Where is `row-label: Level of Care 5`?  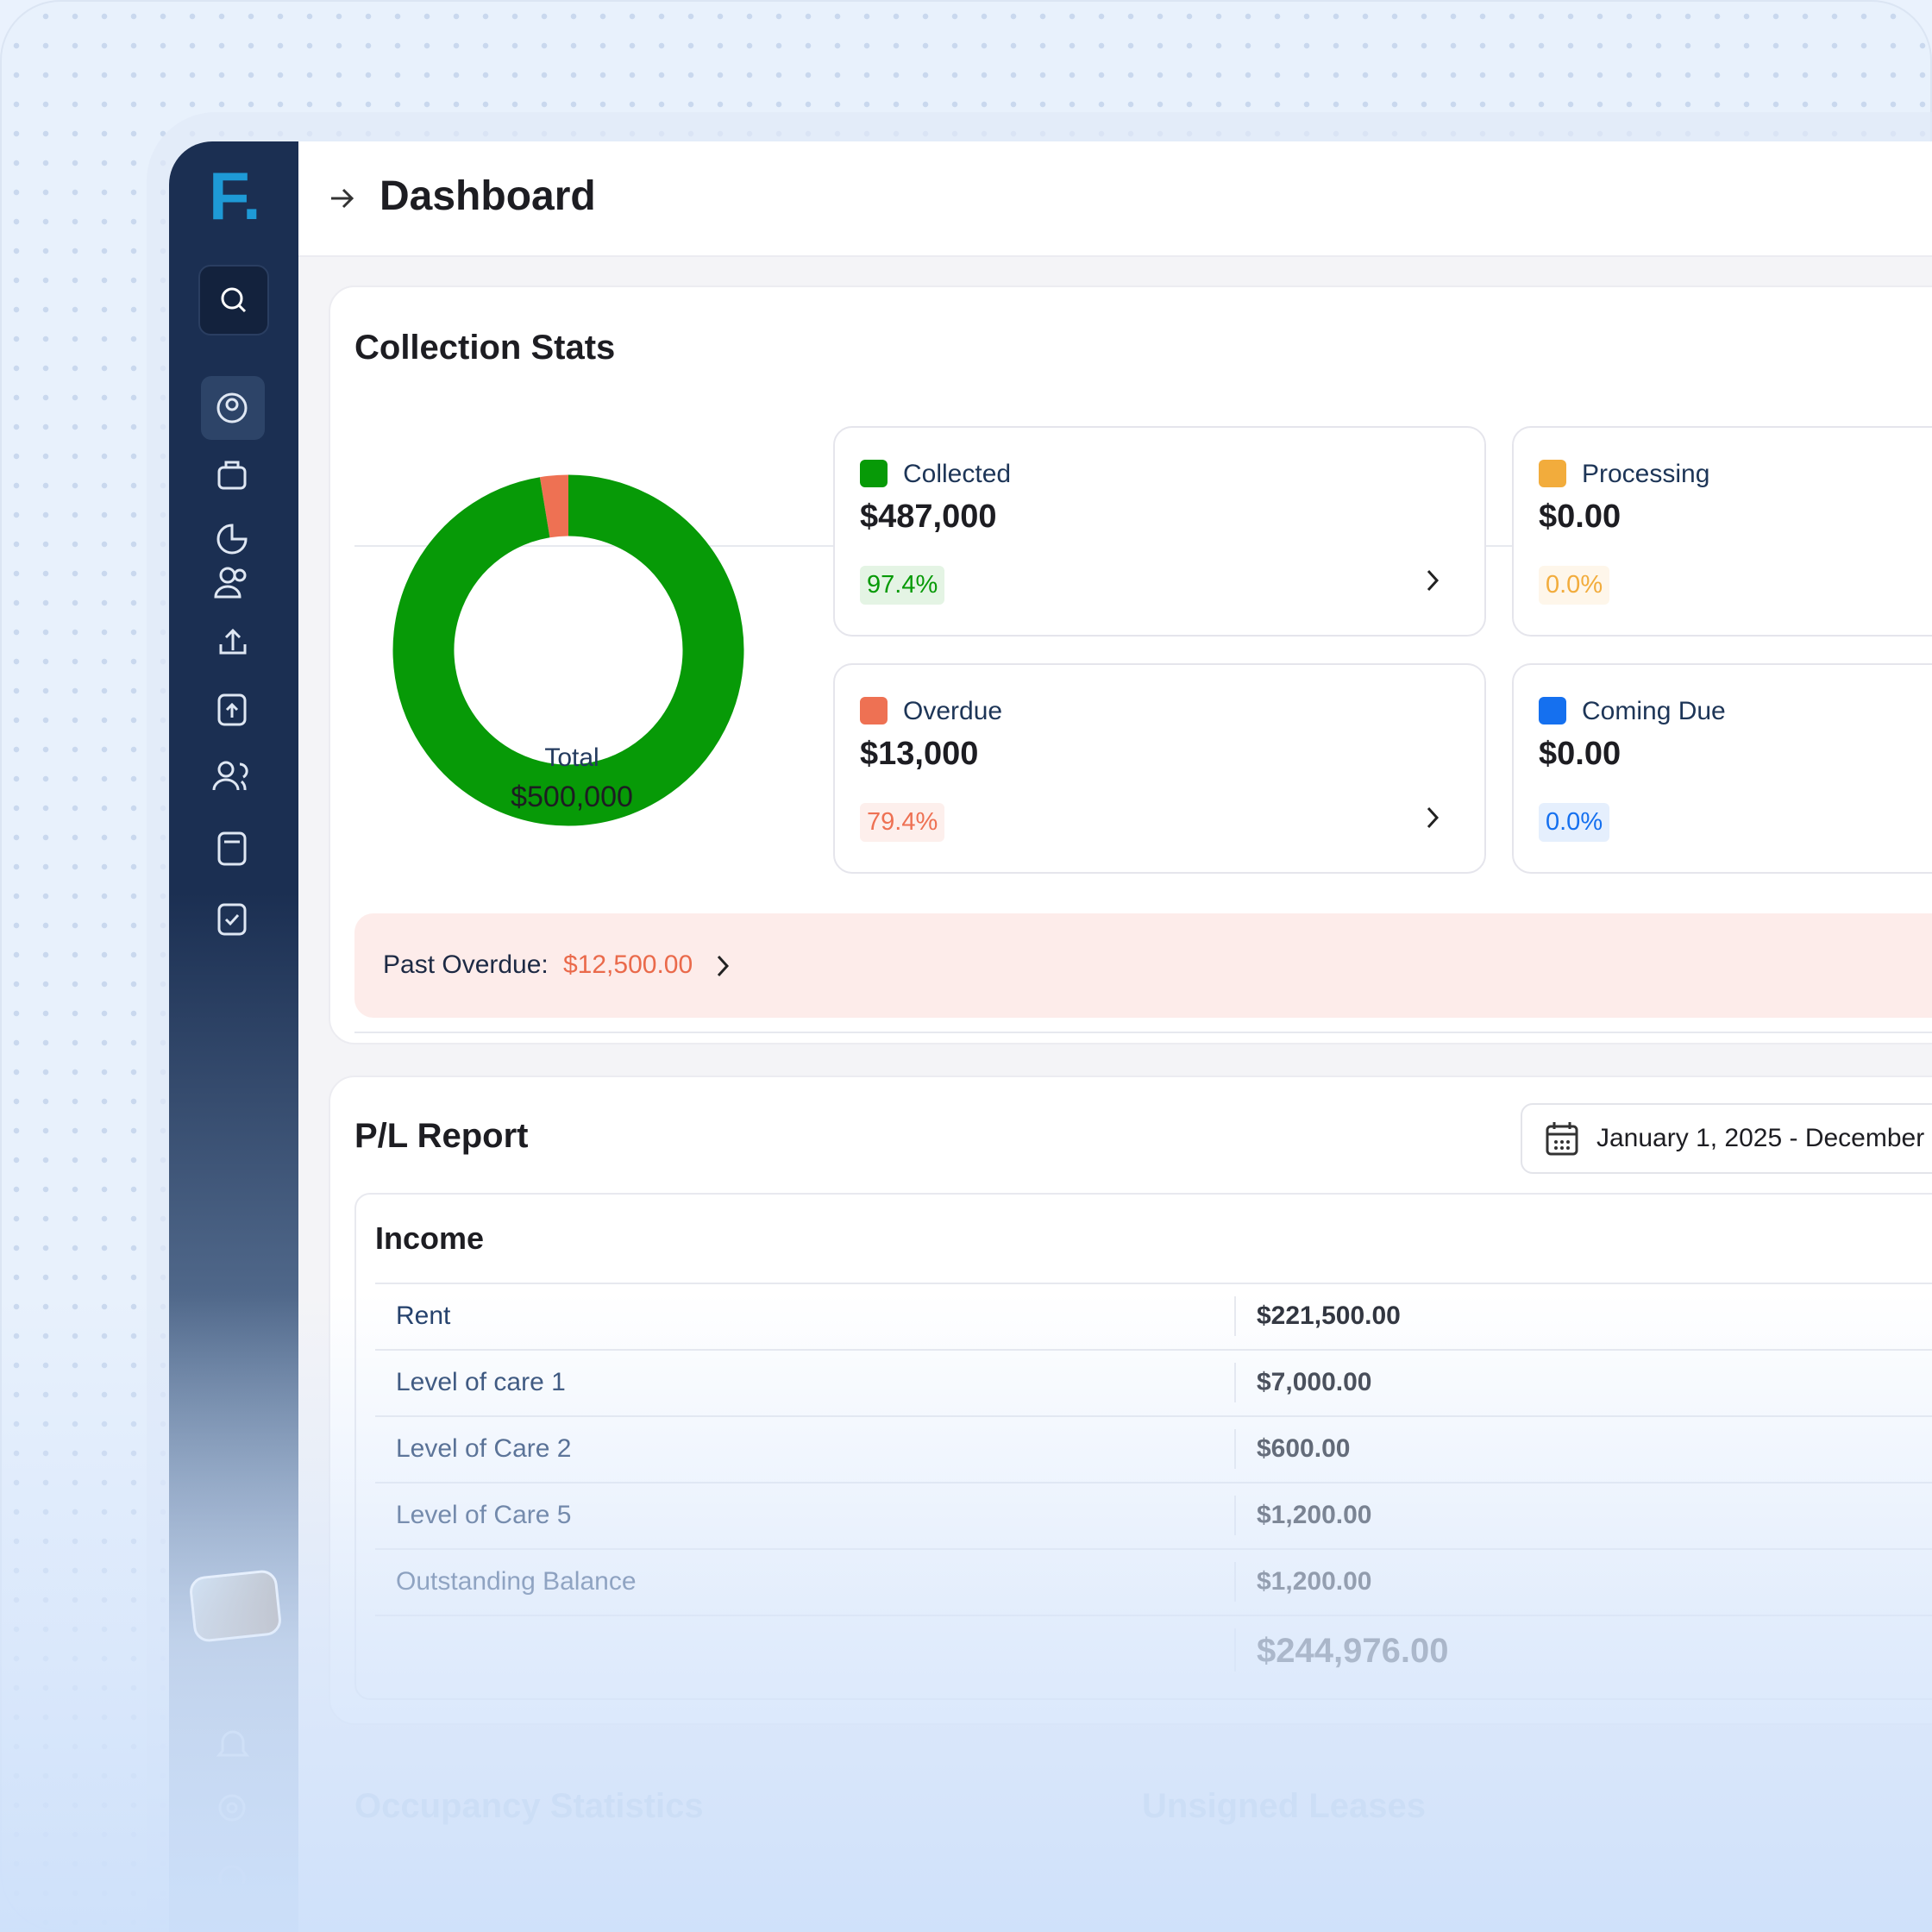 row-label: Level of Care 5 is located at coordinates (484, 1515).